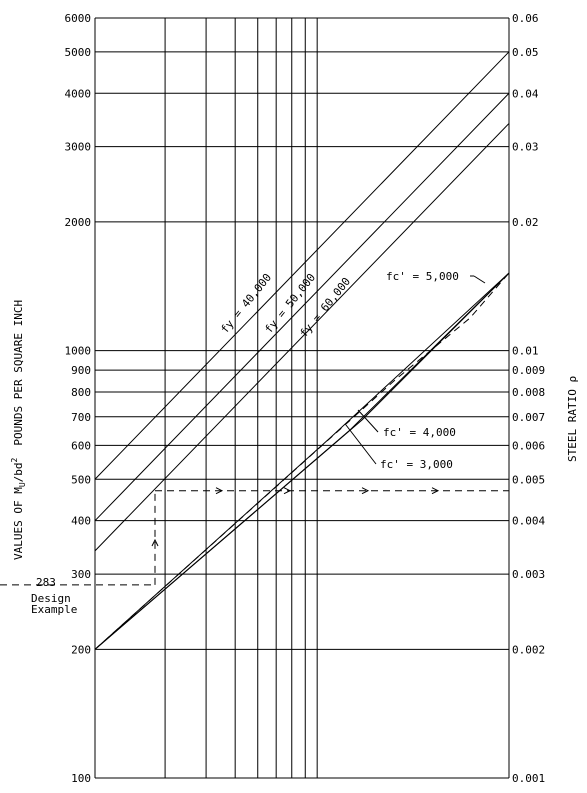 The image size is (587, 793). What do you see at coordinates (528, 417) in the screenshot?
I see `right-tick-label: 0.007` at bounding box center [528, 417].